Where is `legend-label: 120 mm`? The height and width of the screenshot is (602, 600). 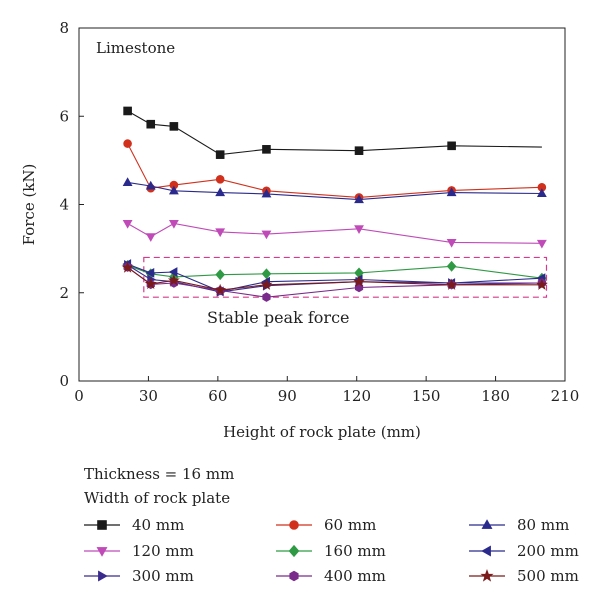 legend-label: 120 mm is located at coordinates (163, 551).